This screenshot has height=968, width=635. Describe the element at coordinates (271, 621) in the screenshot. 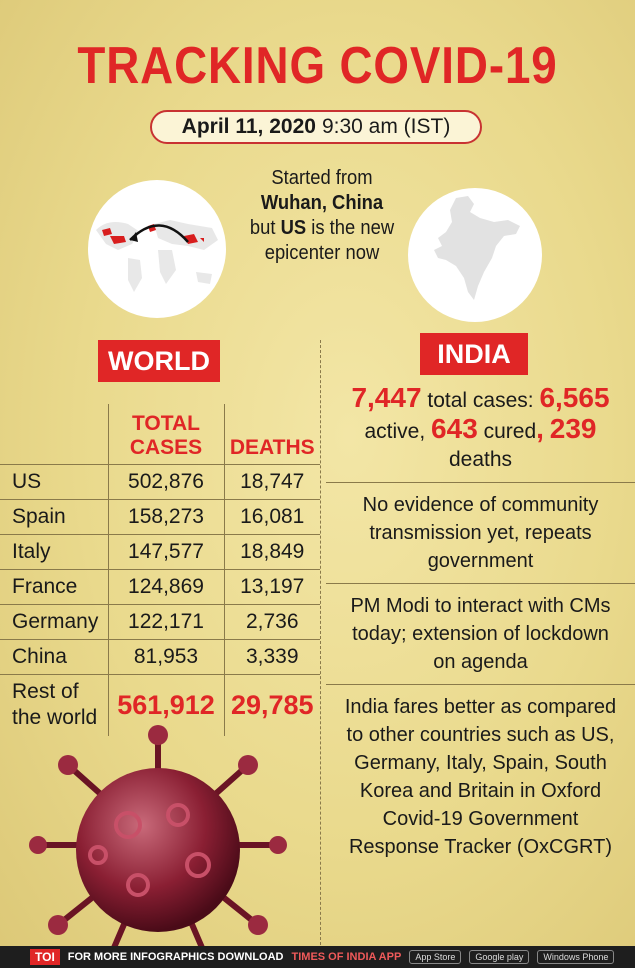

I see `deaths-cell: 2,736` at that location.